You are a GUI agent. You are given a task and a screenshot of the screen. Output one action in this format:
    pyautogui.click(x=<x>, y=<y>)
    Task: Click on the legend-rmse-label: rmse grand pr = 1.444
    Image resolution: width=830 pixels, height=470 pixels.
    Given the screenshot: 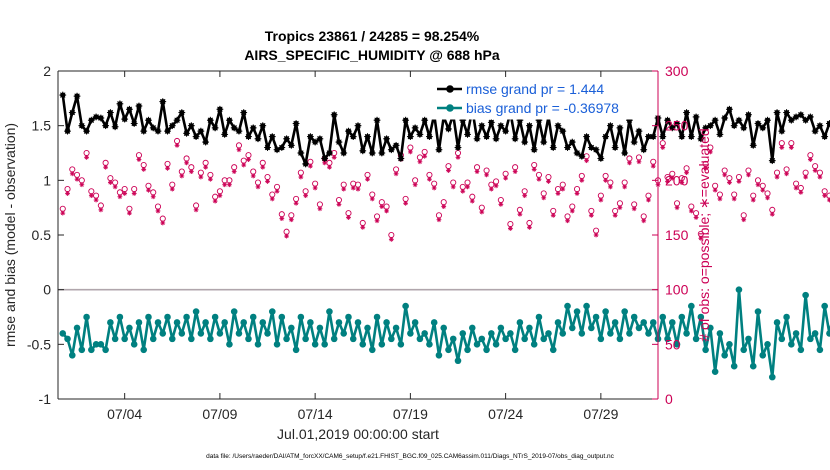 What is the action you would take?
    pyautogui.click(x=535, y=89)
    